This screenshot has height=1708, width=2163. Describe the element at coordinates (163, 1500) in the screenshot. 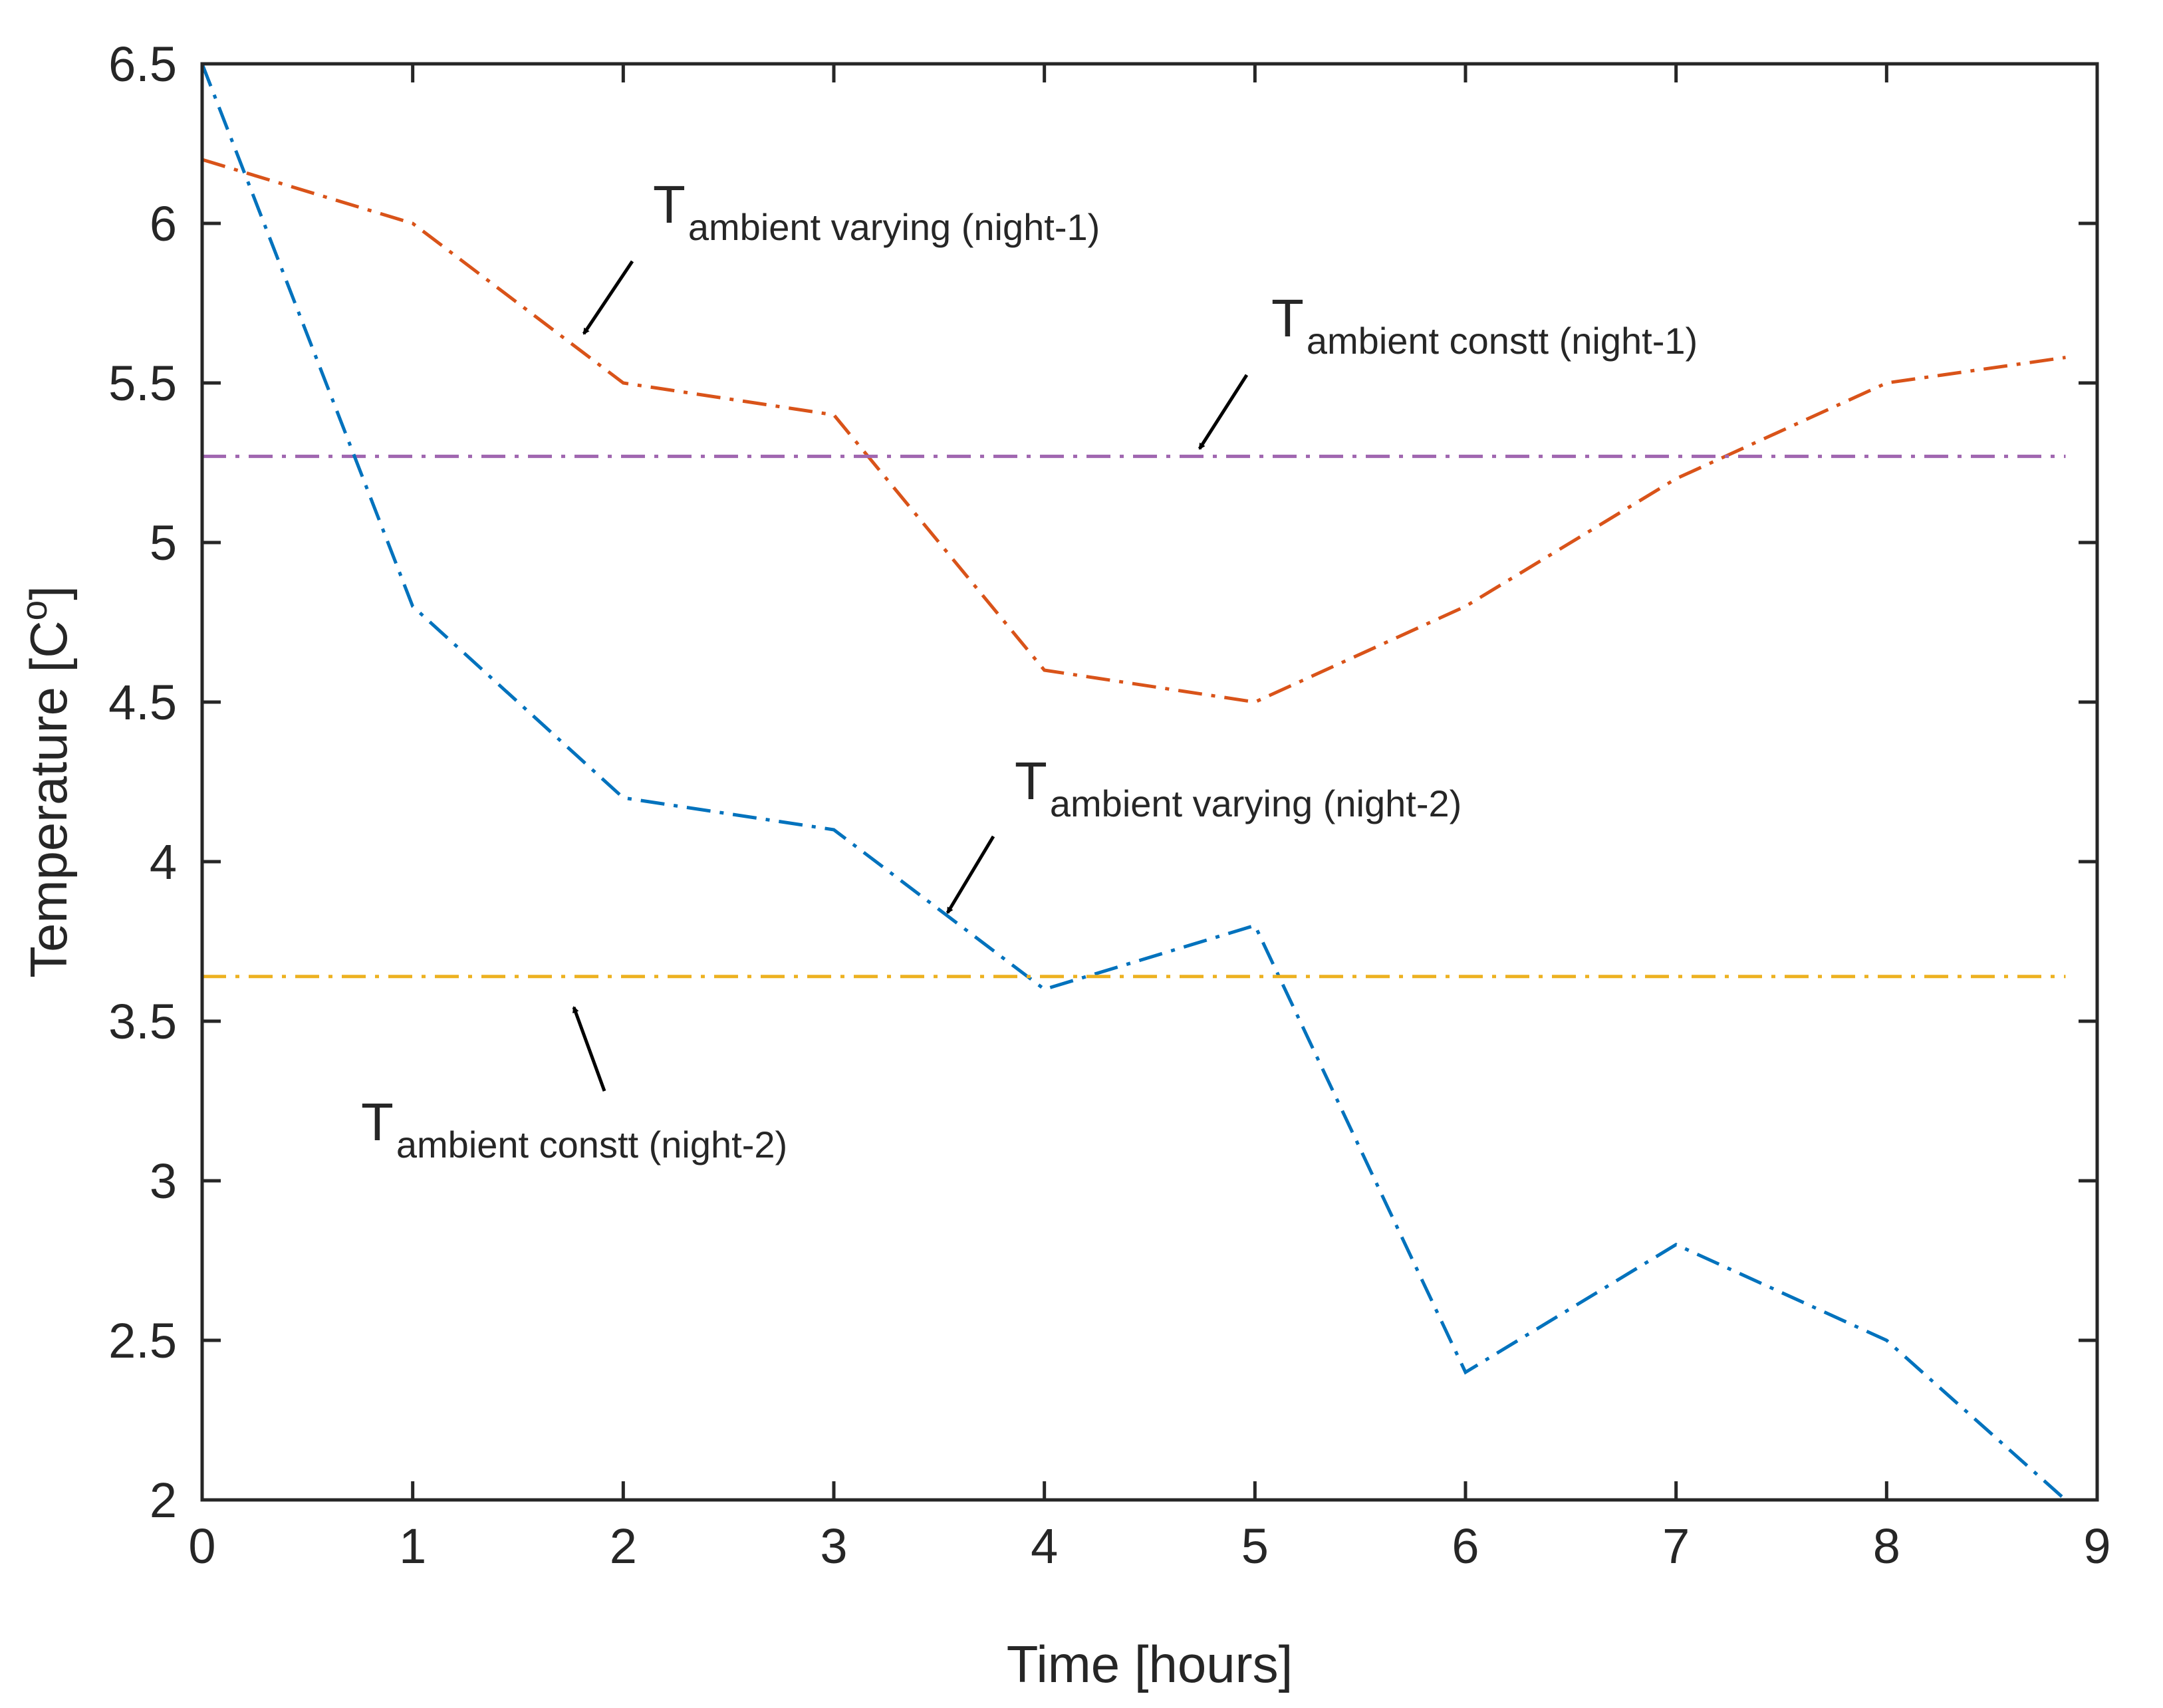

I see `y-tick-label: 2` at that location.